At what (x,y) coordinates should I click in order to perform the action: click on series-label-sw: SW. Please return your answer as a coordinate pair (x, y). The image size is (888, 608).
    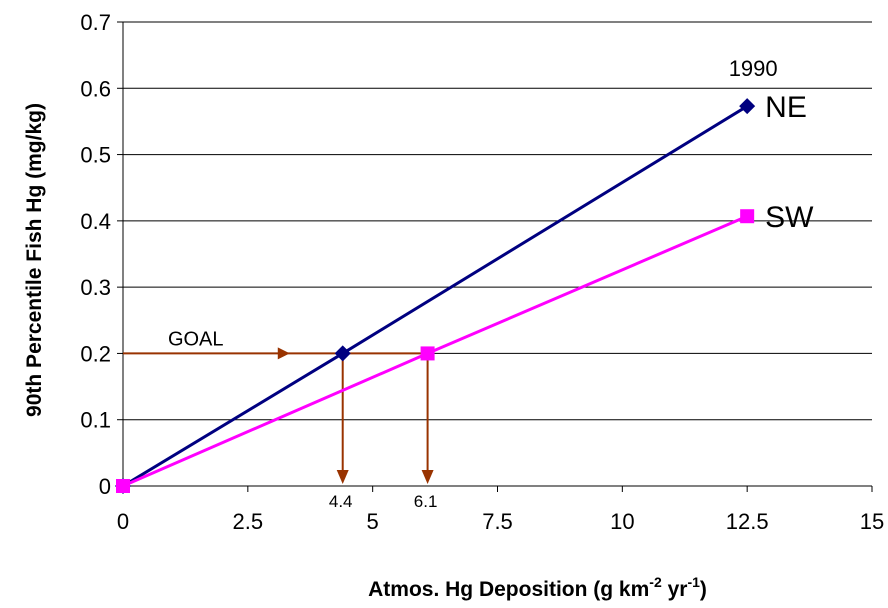
    Looking at the image, I should click on (789, 217).